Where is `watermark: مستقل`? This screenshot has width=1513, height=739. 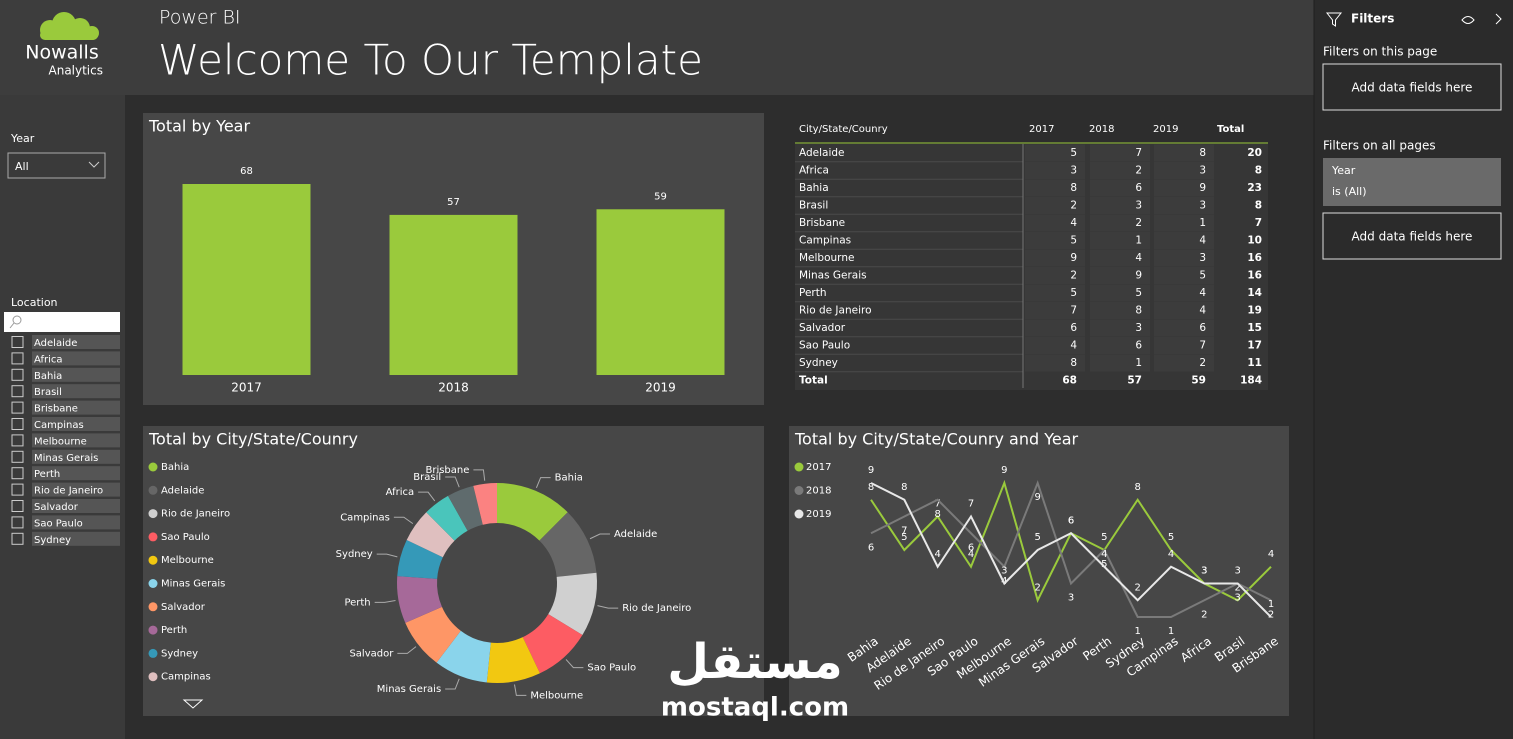
watermark: مستقل is located at coordinates (755, 662).